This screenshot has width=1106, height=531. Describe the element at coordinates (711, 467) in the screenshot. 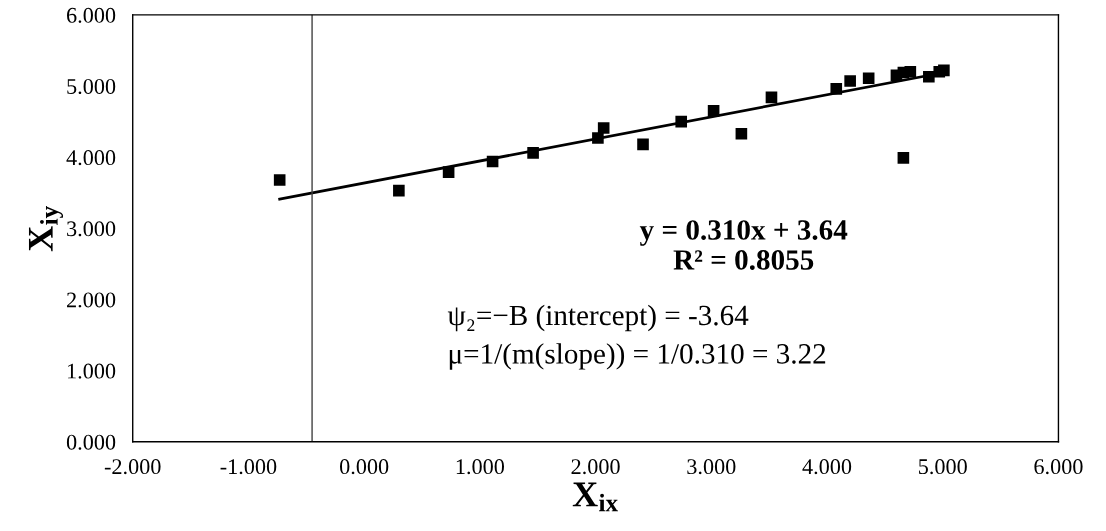

I see `x-tick-label: 3.000` at that location.